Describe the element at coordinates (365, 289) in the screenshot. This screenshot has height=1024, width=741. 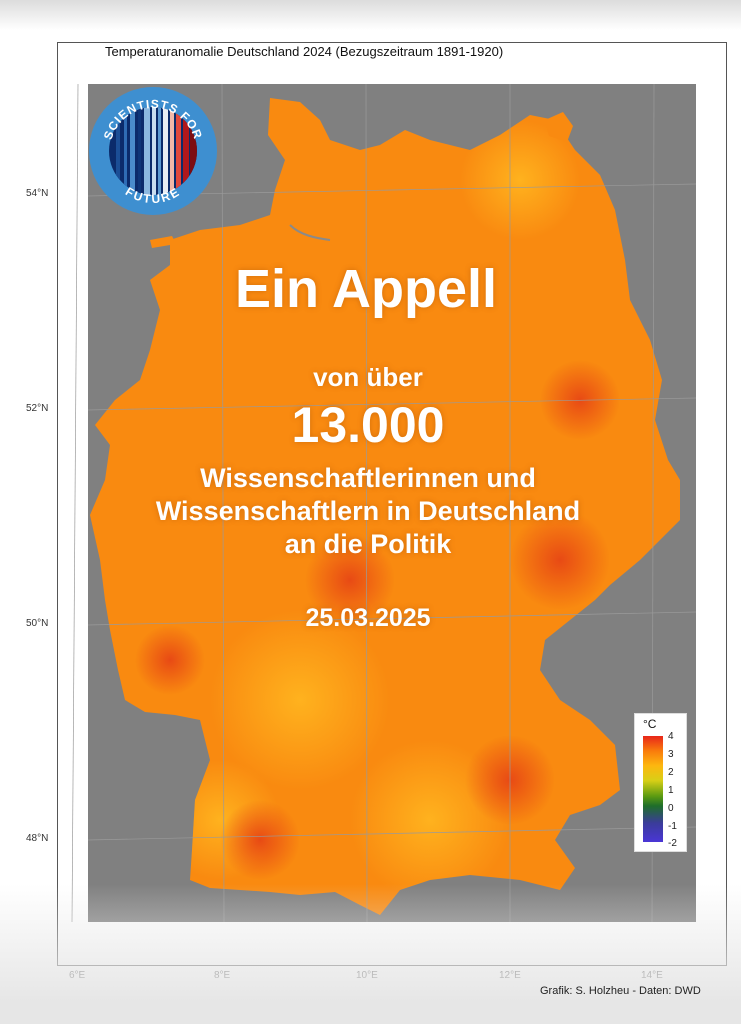
I see `headline: Ein Appell` at that location.